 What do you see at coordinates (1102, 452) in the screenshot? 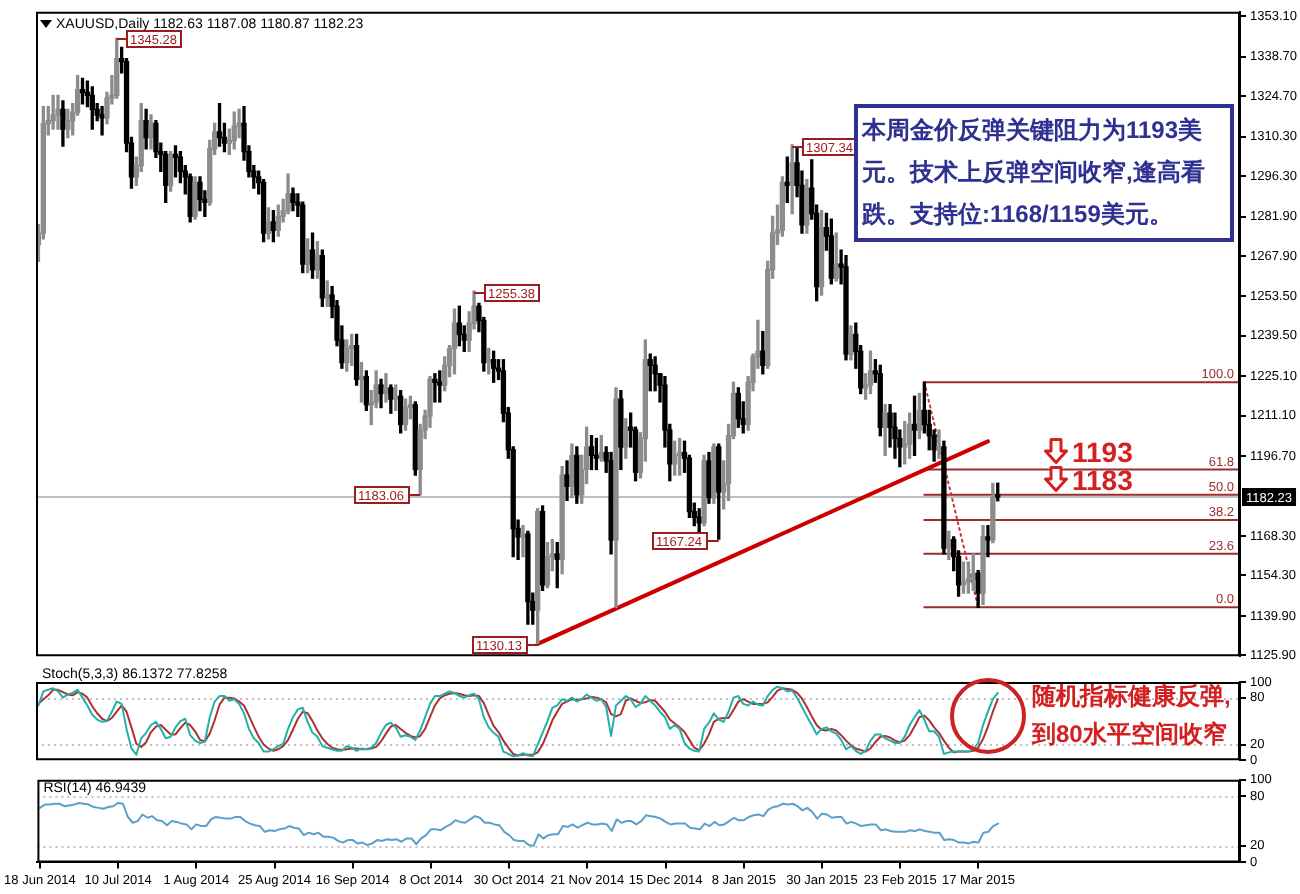
I see `annotation: 1193` at bounding box center [1102, 452].